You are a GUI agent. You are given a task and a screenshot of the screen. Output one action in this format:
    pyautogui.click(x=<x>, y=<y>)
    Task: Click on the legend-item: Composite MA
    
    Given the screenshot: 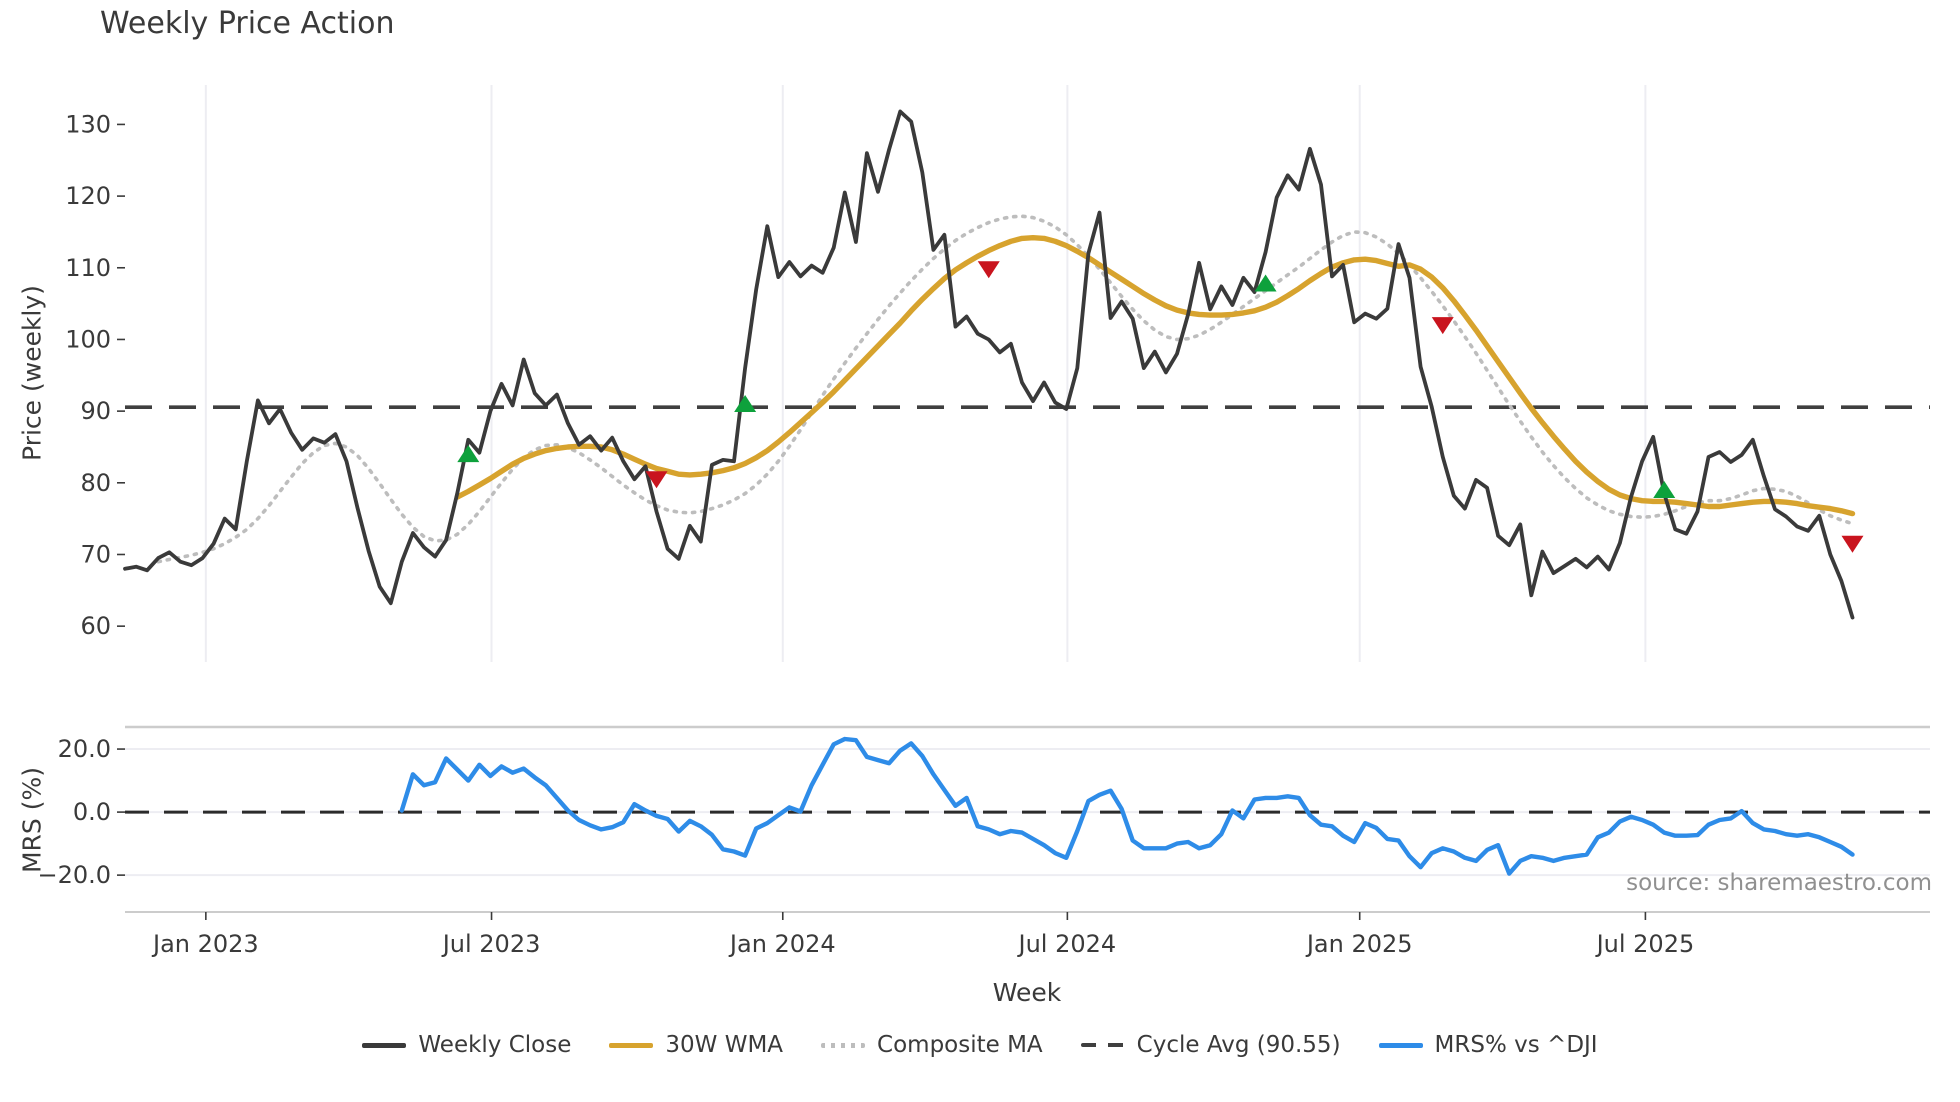 What is the action you would take?
    pyautogui.click(x=932, y=1045)
    